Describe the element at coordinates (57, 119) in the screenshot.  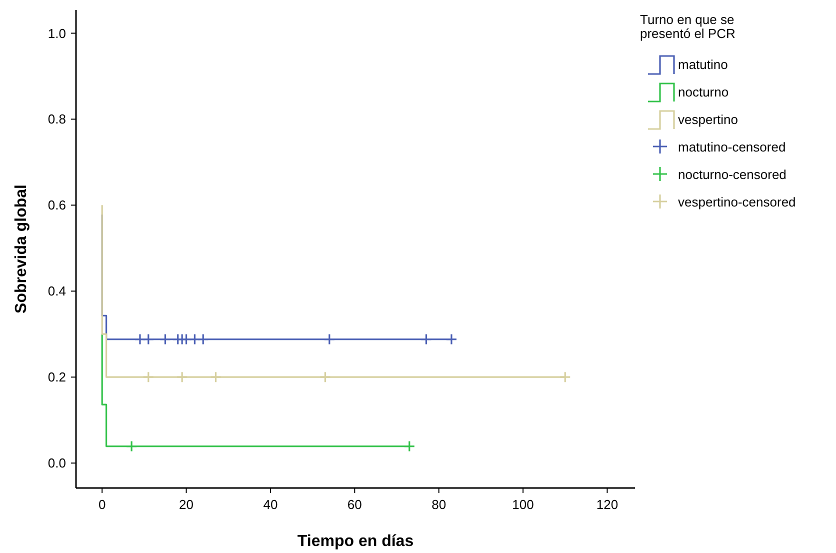
I see `y-tick-label: 0.8` at that location.